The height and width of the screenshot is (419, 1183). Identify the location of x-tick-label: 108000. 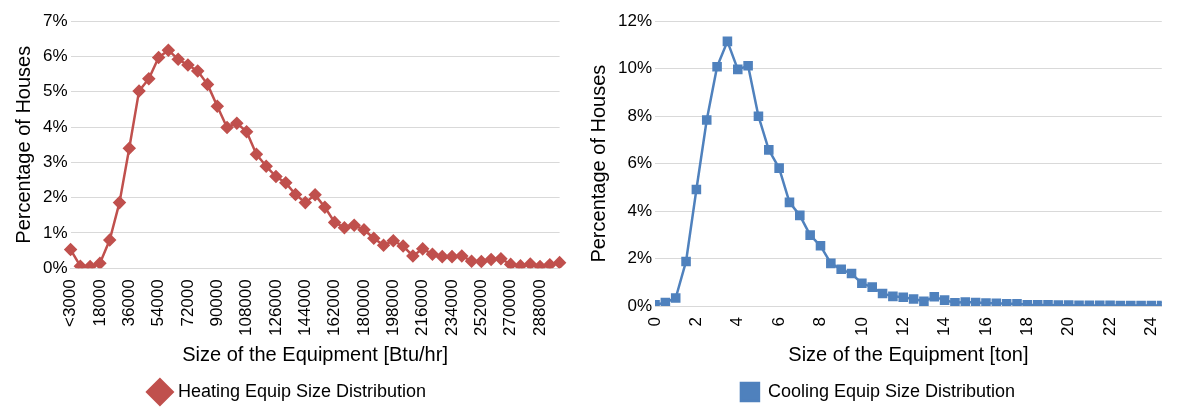
(246, 308).